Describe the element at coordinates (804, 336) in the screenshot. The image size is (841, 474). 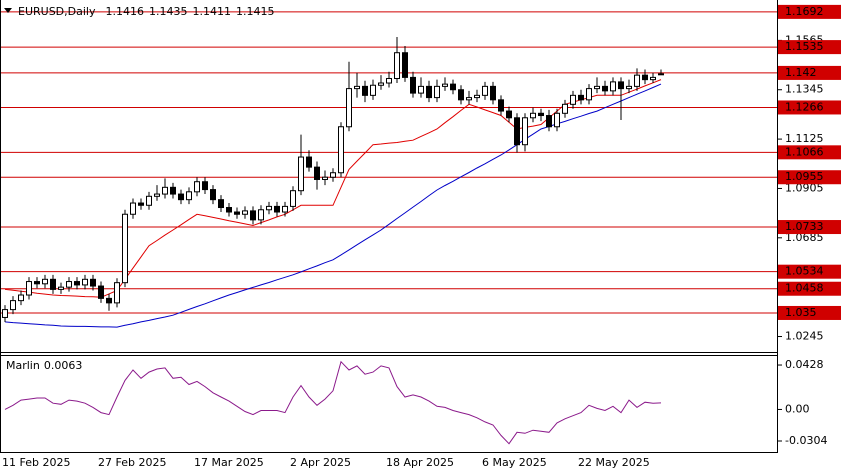
I see `y-tick-label: 1.0245` at that location.